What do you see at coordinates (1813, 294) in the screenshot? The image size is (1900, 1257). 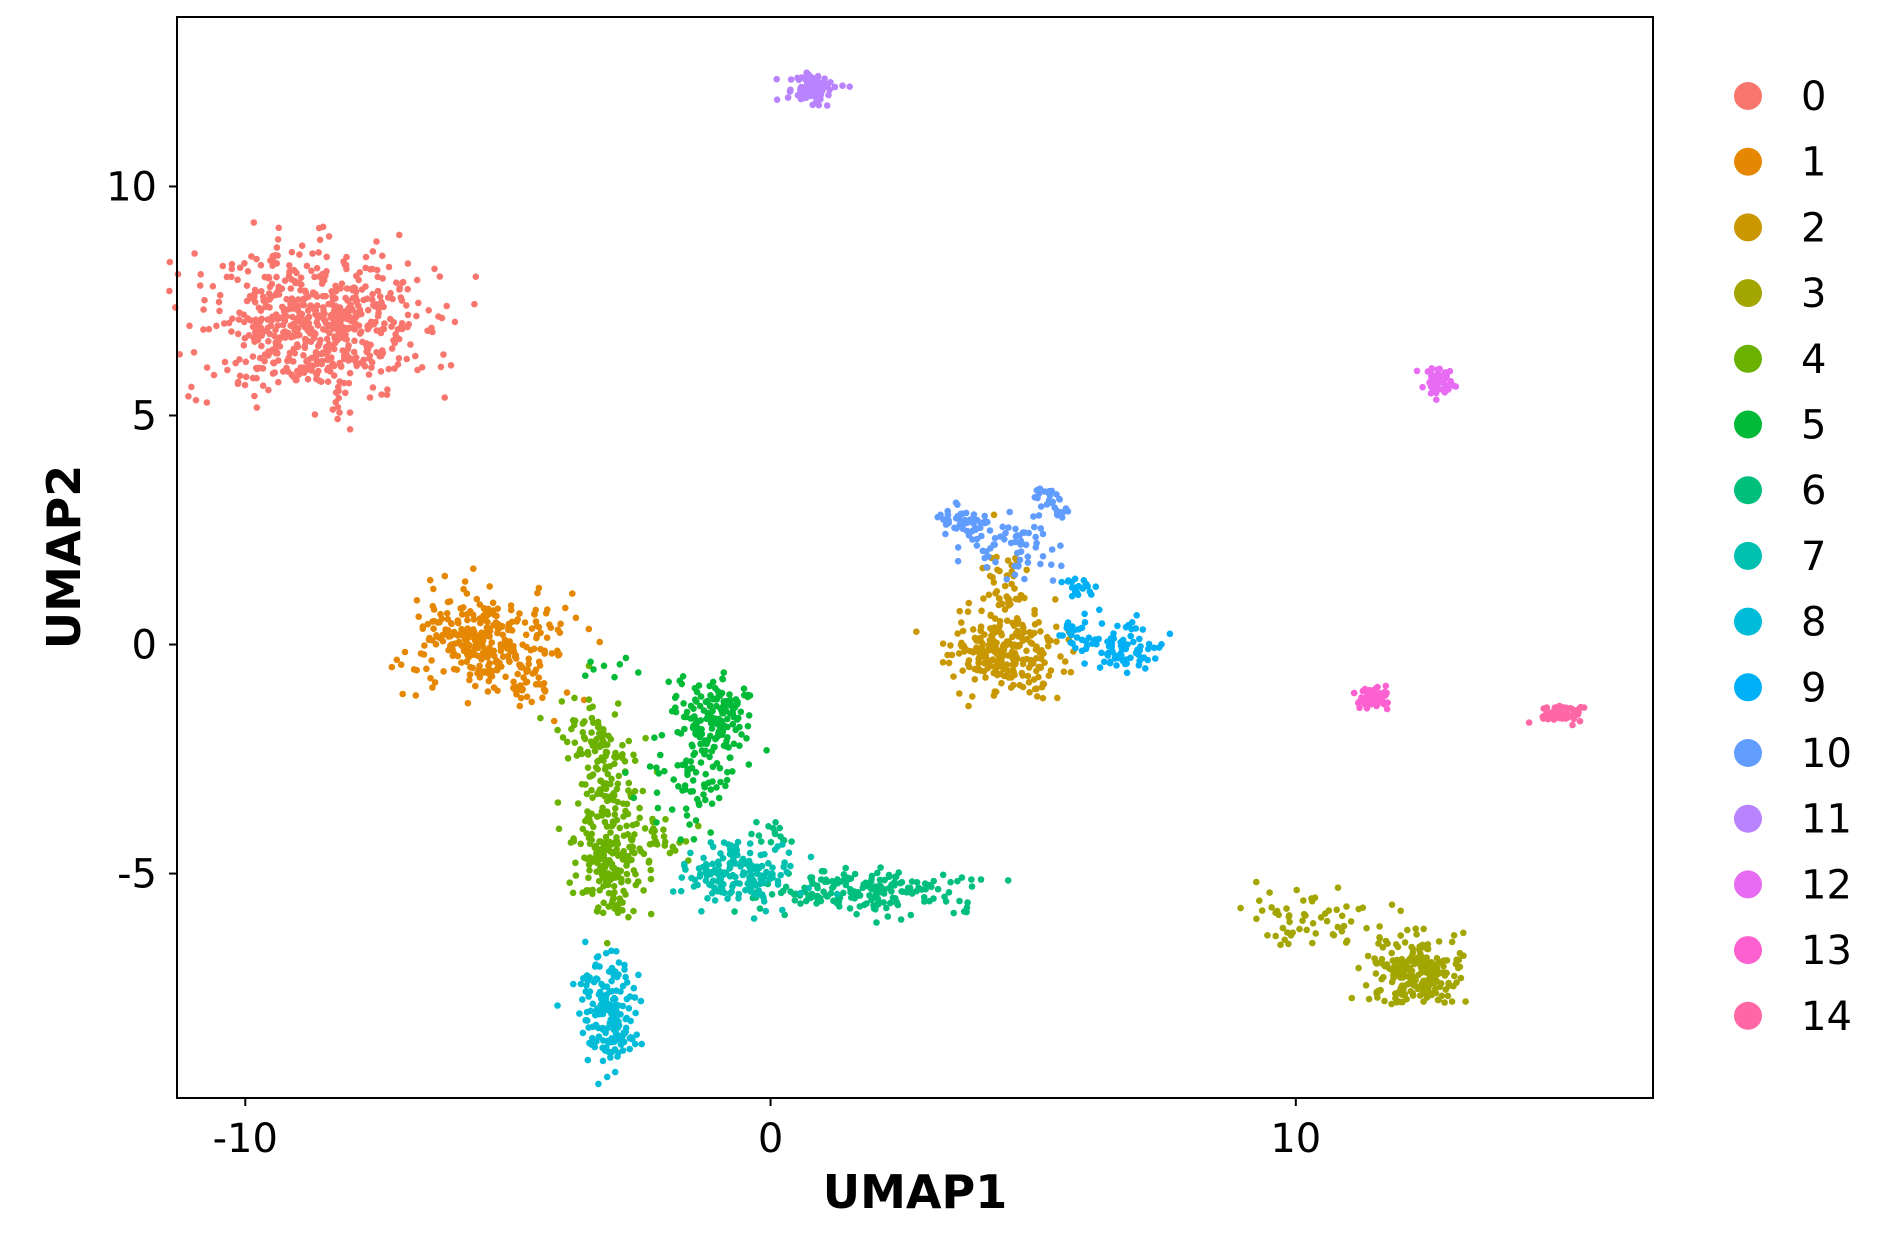 I see `legend-label: 3` at bounding box center [1813, 294].